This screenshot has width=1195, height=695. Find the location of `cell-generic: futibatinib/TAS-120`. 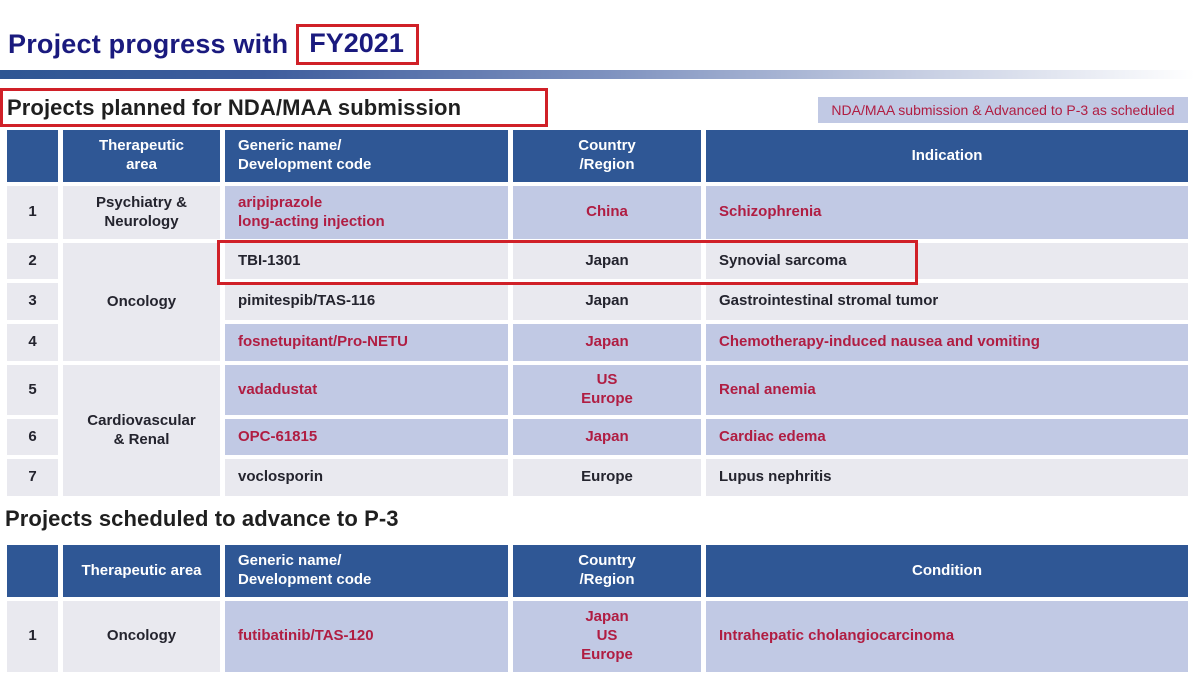

cell-generic: futibatinib/TAS-120 is located at coordinates (366, 636).